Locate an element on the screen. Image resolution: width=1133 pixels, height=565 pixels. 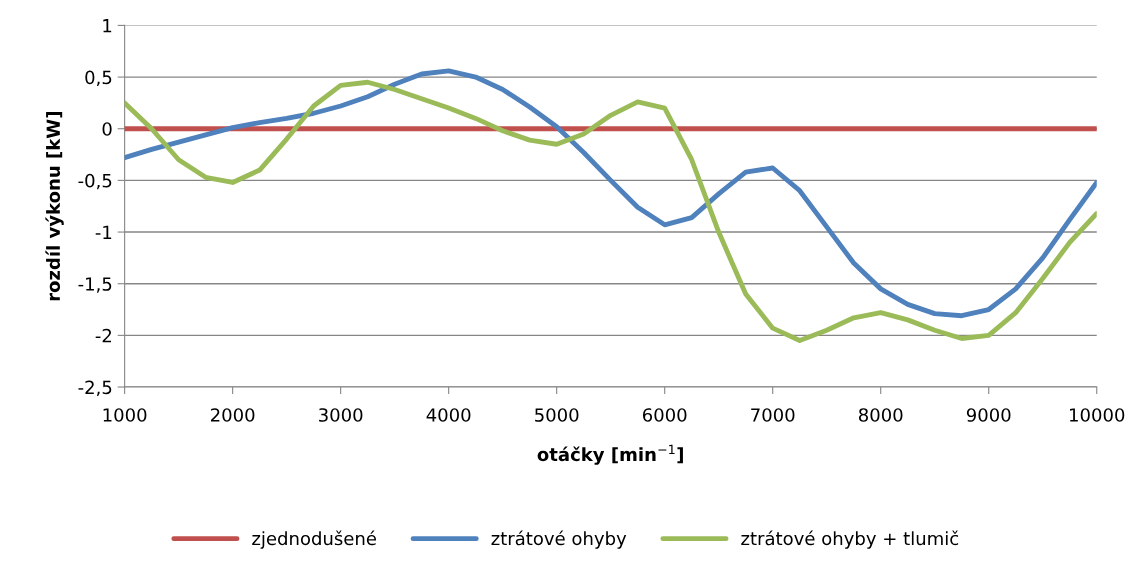
x-tick-label: 10000 is located at coordinates (1097, 415).